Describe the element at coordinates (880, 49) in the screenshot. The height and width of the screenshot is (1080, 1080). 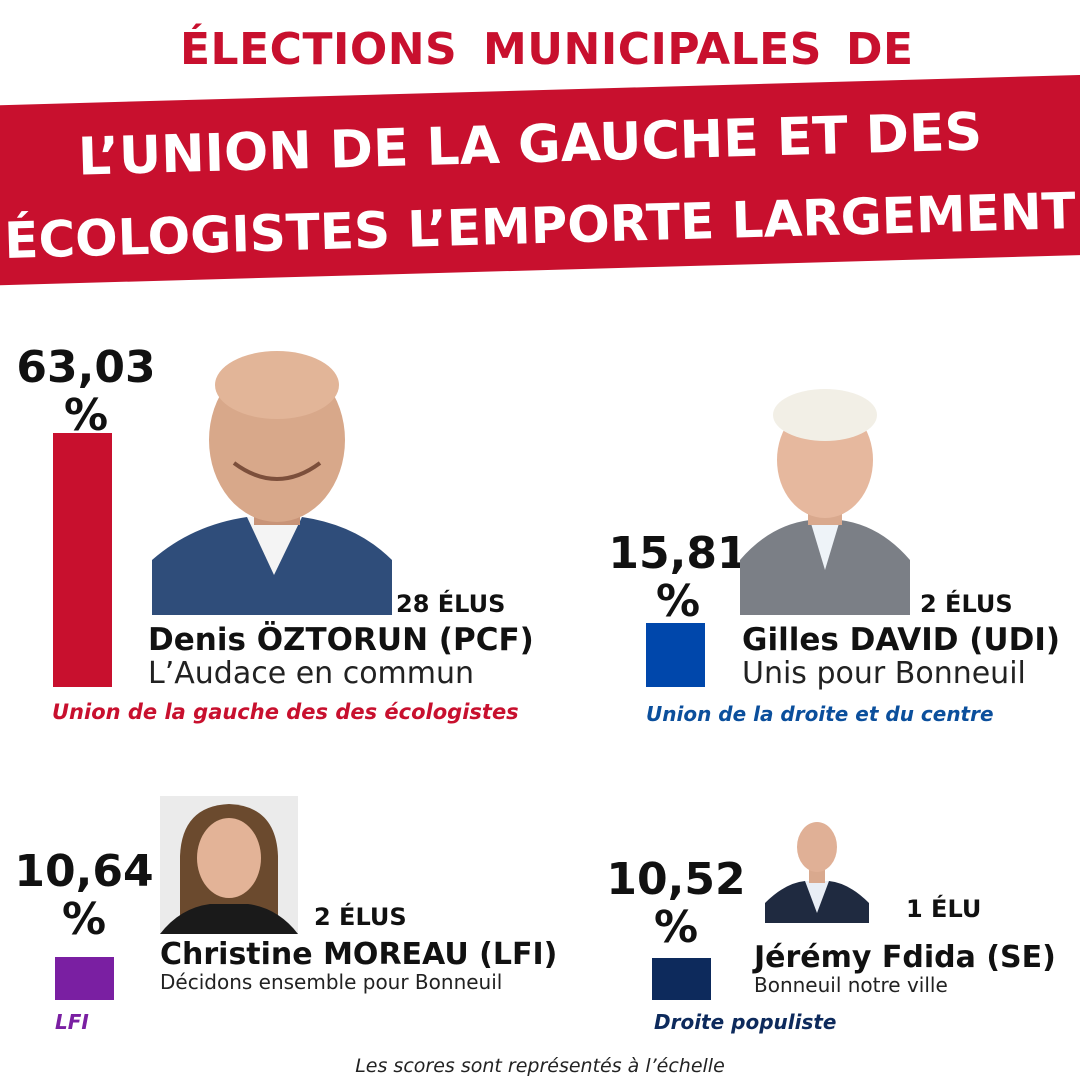
I see `heading-word-de: DE` at that location.